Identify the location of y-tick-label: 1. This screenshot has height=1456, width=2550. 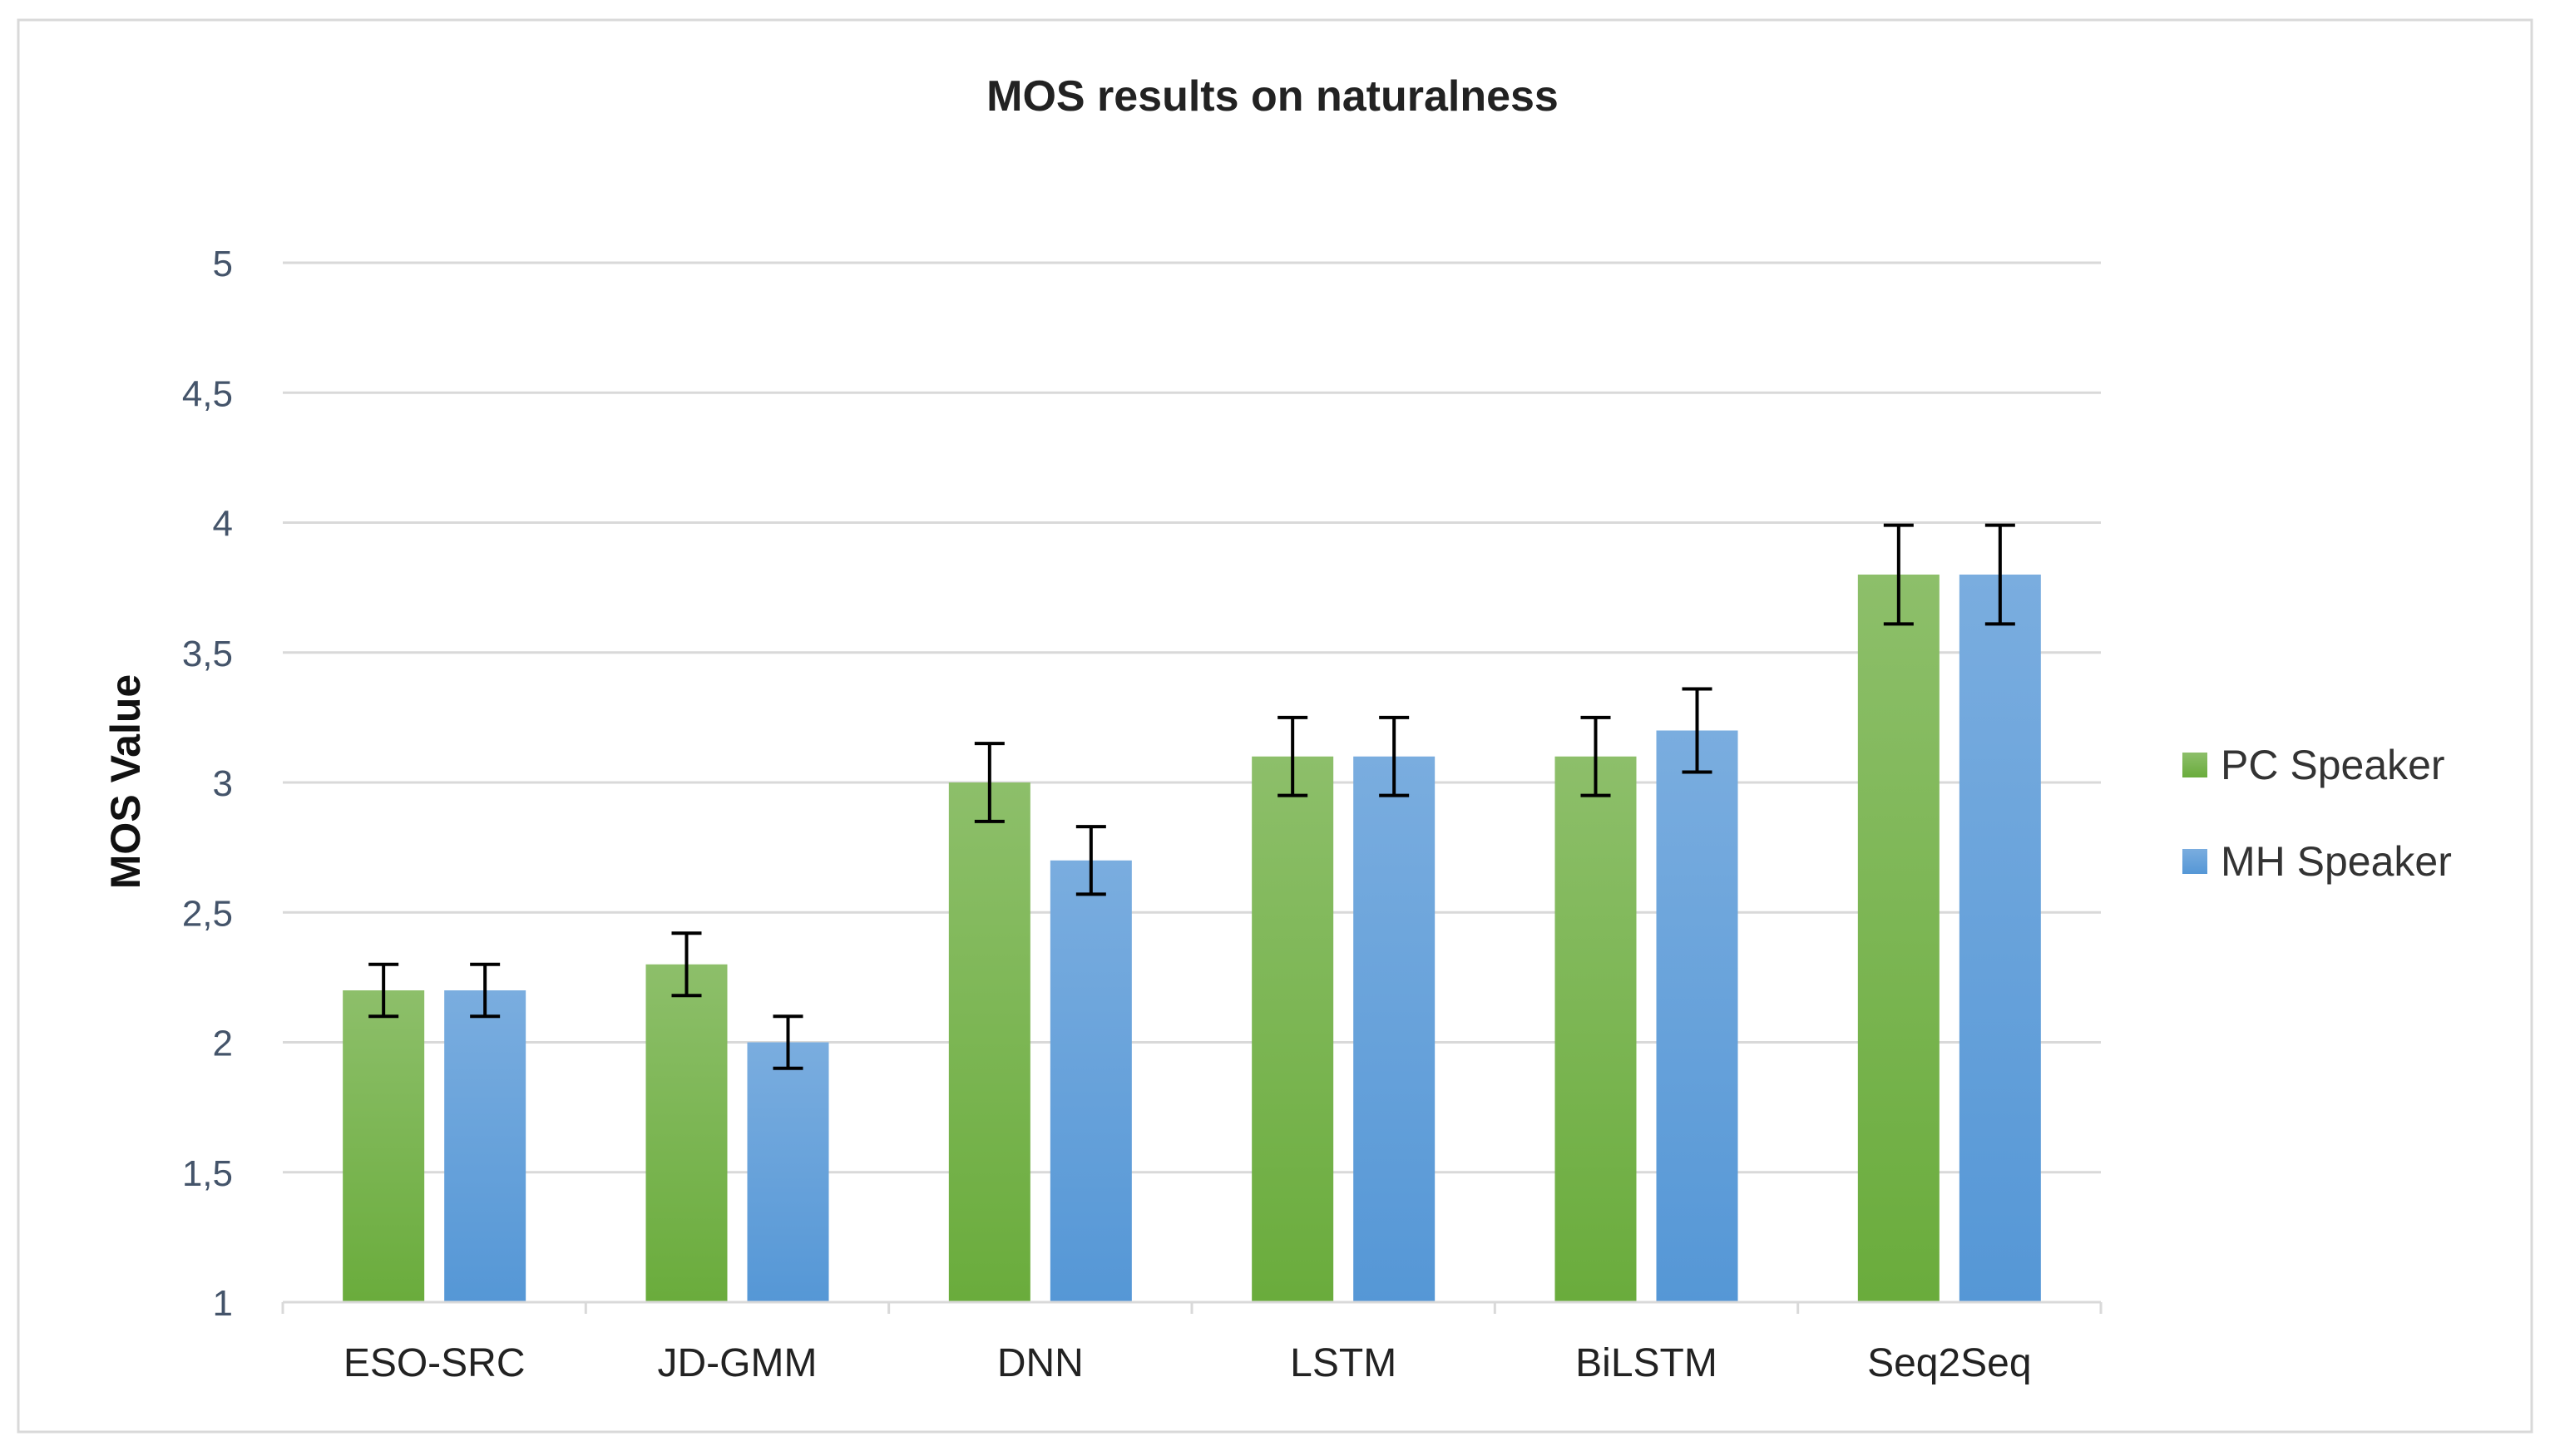
(223, 1303).